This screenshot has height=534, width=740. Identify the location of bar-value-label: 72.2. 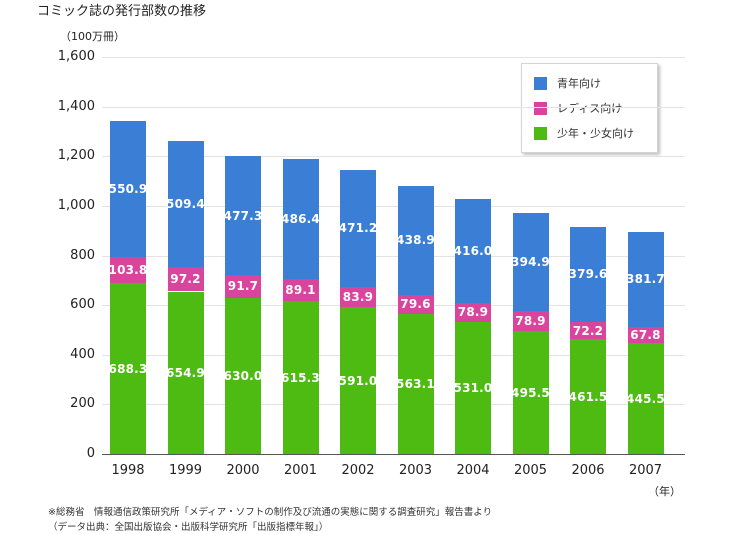
(588, 330).